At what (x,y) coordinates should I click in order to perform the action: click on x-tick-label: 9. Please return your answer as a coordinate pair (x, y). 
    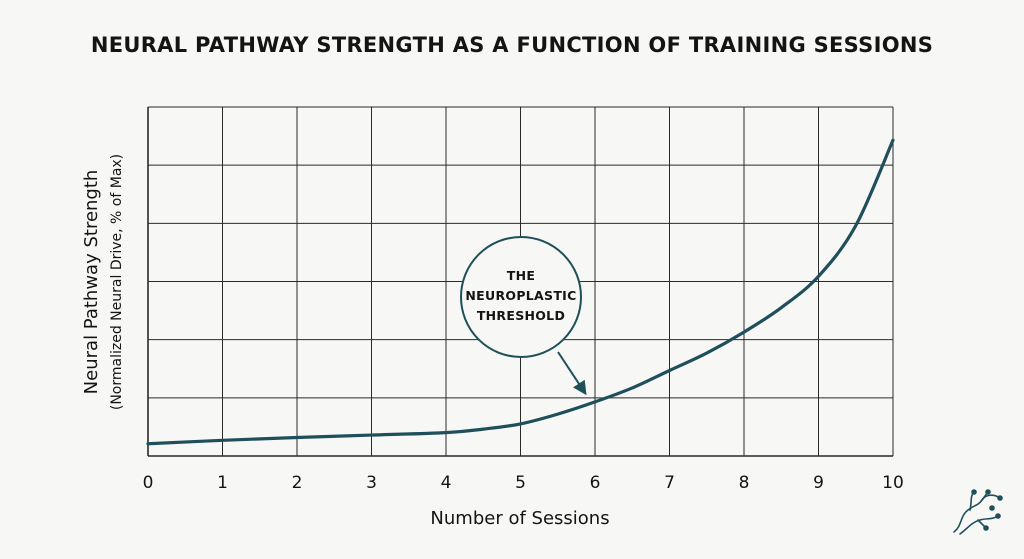
    Looking at the image, I should click on (818, 483).